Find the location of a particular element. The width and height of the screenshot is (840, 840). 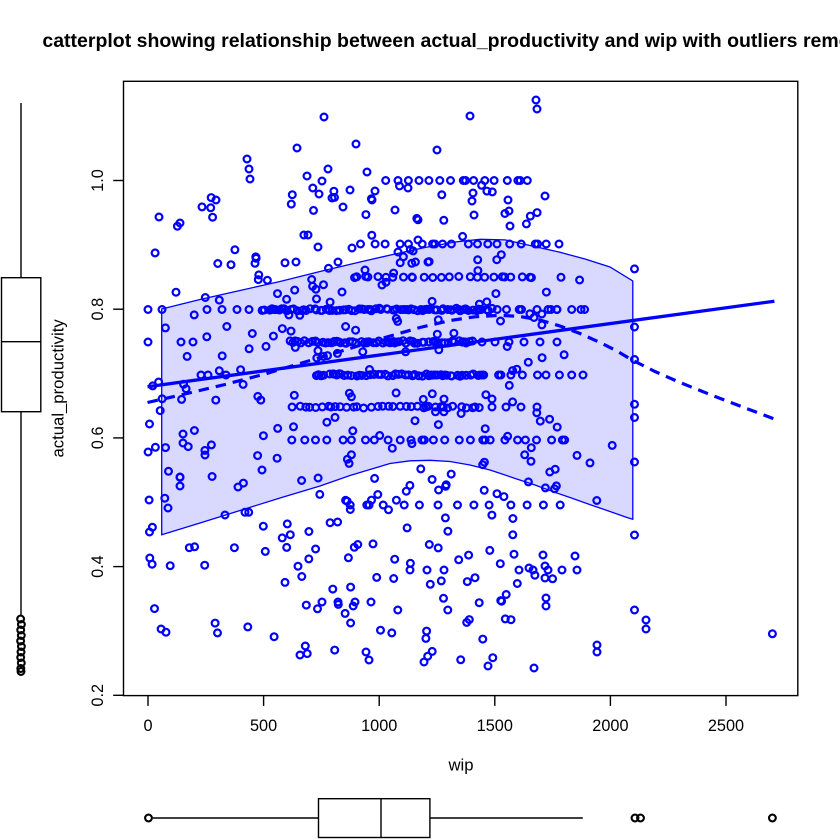

svg-text: 1000 is located at coordinates (379, 726).